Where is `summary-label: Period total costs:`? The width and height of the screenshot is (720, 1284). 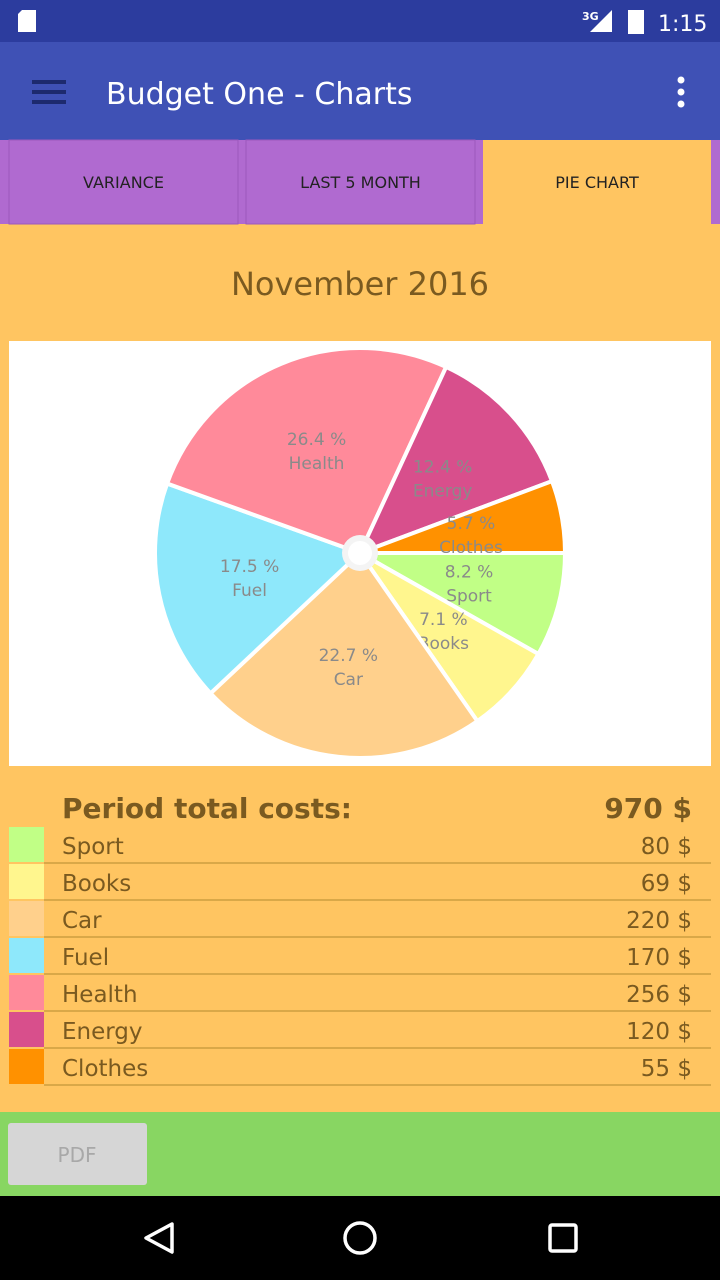
summary-label: Period total costs: is located at coordinates (207, 808).